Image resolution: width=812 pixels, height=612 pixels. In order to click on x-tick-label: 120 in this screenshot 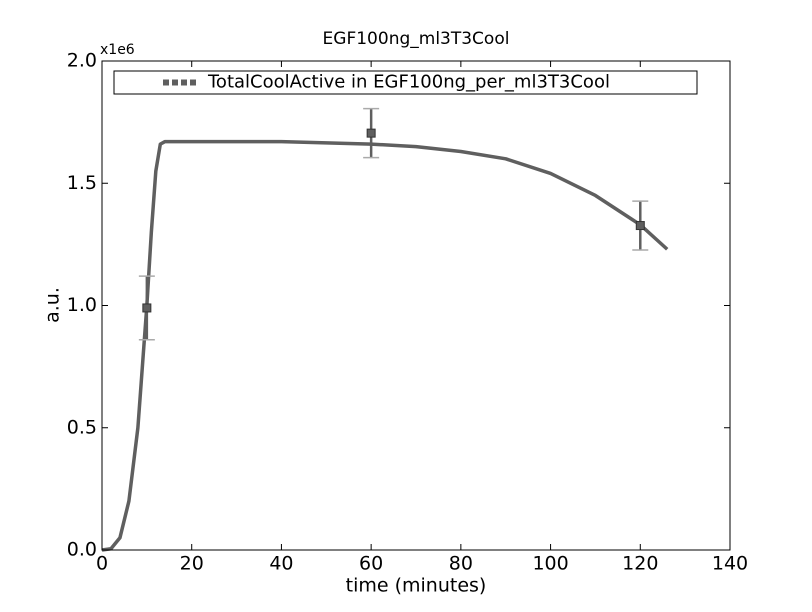, I will do `click(640, 564)`.